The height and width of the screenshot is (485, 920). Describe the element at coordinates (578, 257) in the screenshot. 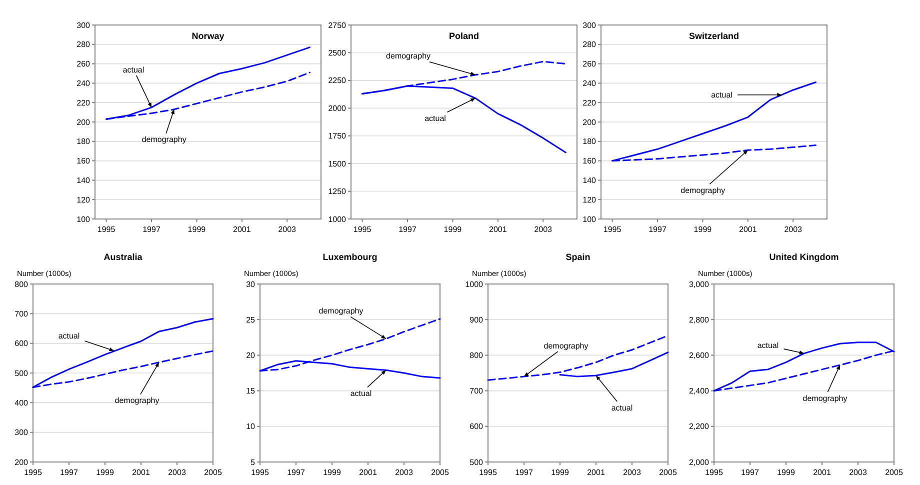

I see `chart-title: Spain` at that location.